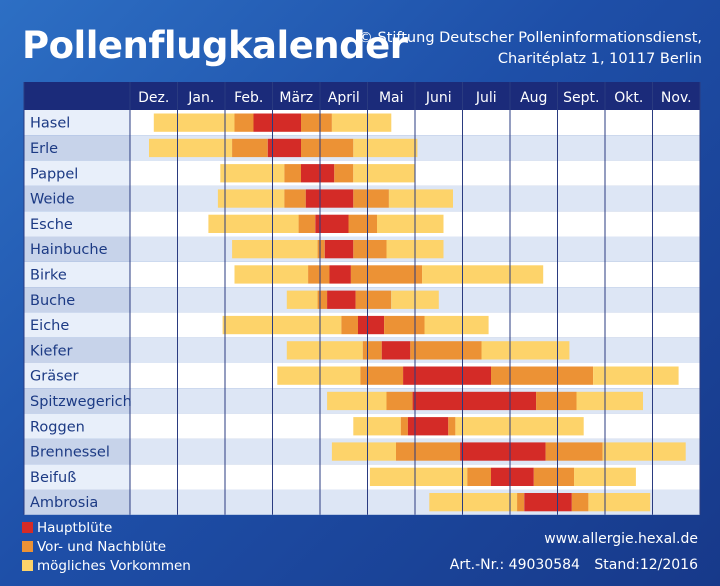 This screenshot has width=720, height=586. What do you see at coordinates (646, 565) in the screenshot?
I see `stand-date: Stand:12/2016` at bounding box center [646, 565].